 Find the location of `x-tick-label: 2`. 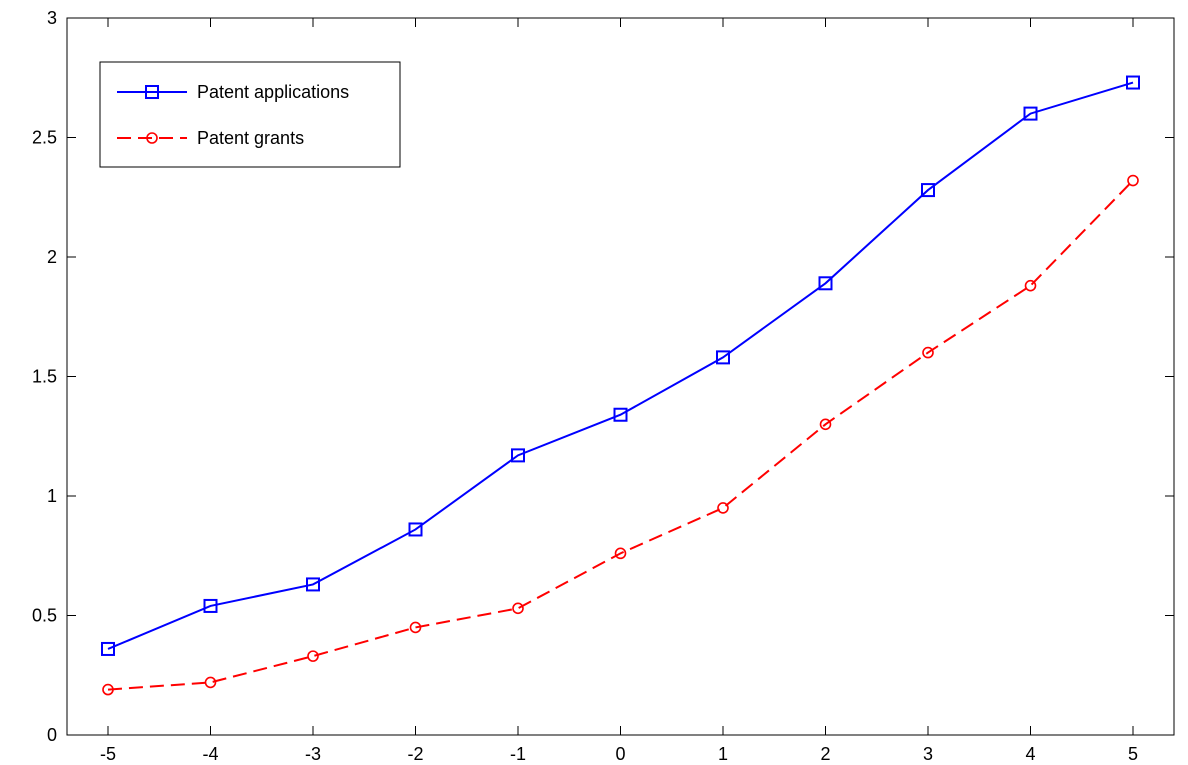

x-tick-label: 2 is located at coordinates (825, 754).